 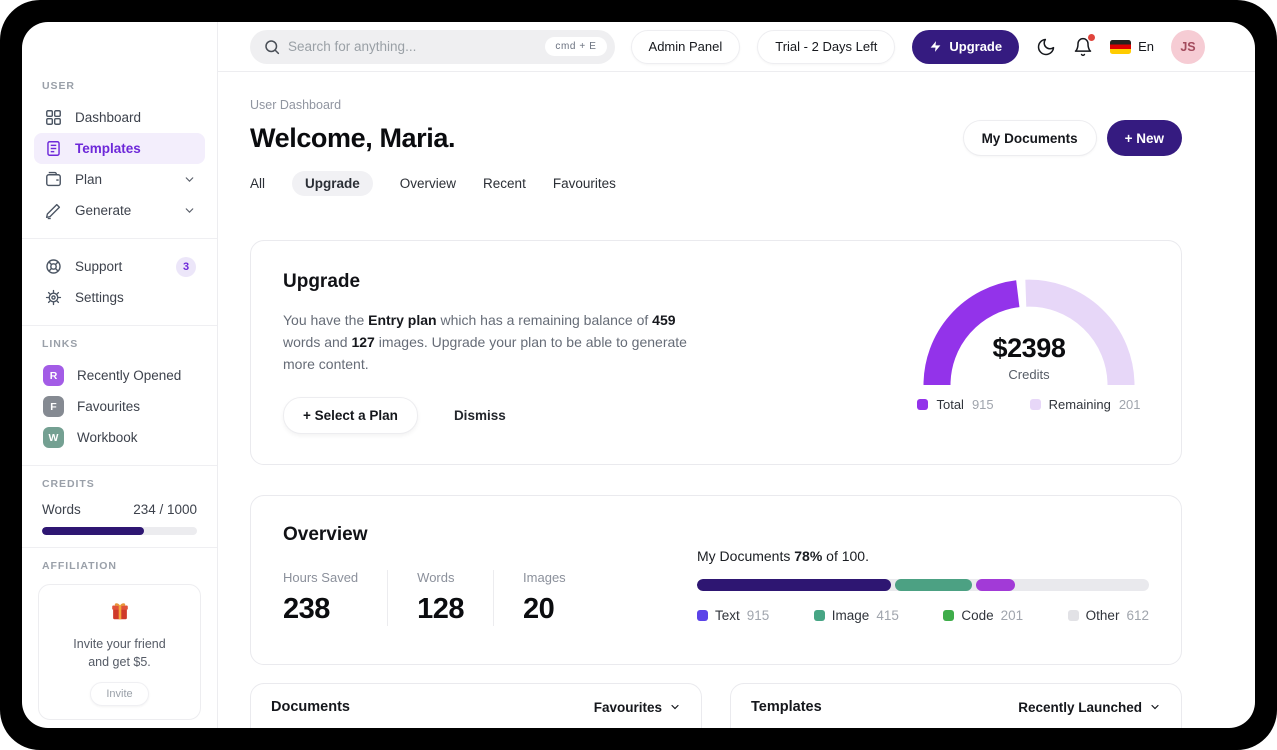 What do you see at coordinates (325, 535) in the screenshot?
I see `overview-card-title: Overview` at bounding box center [325, 535].